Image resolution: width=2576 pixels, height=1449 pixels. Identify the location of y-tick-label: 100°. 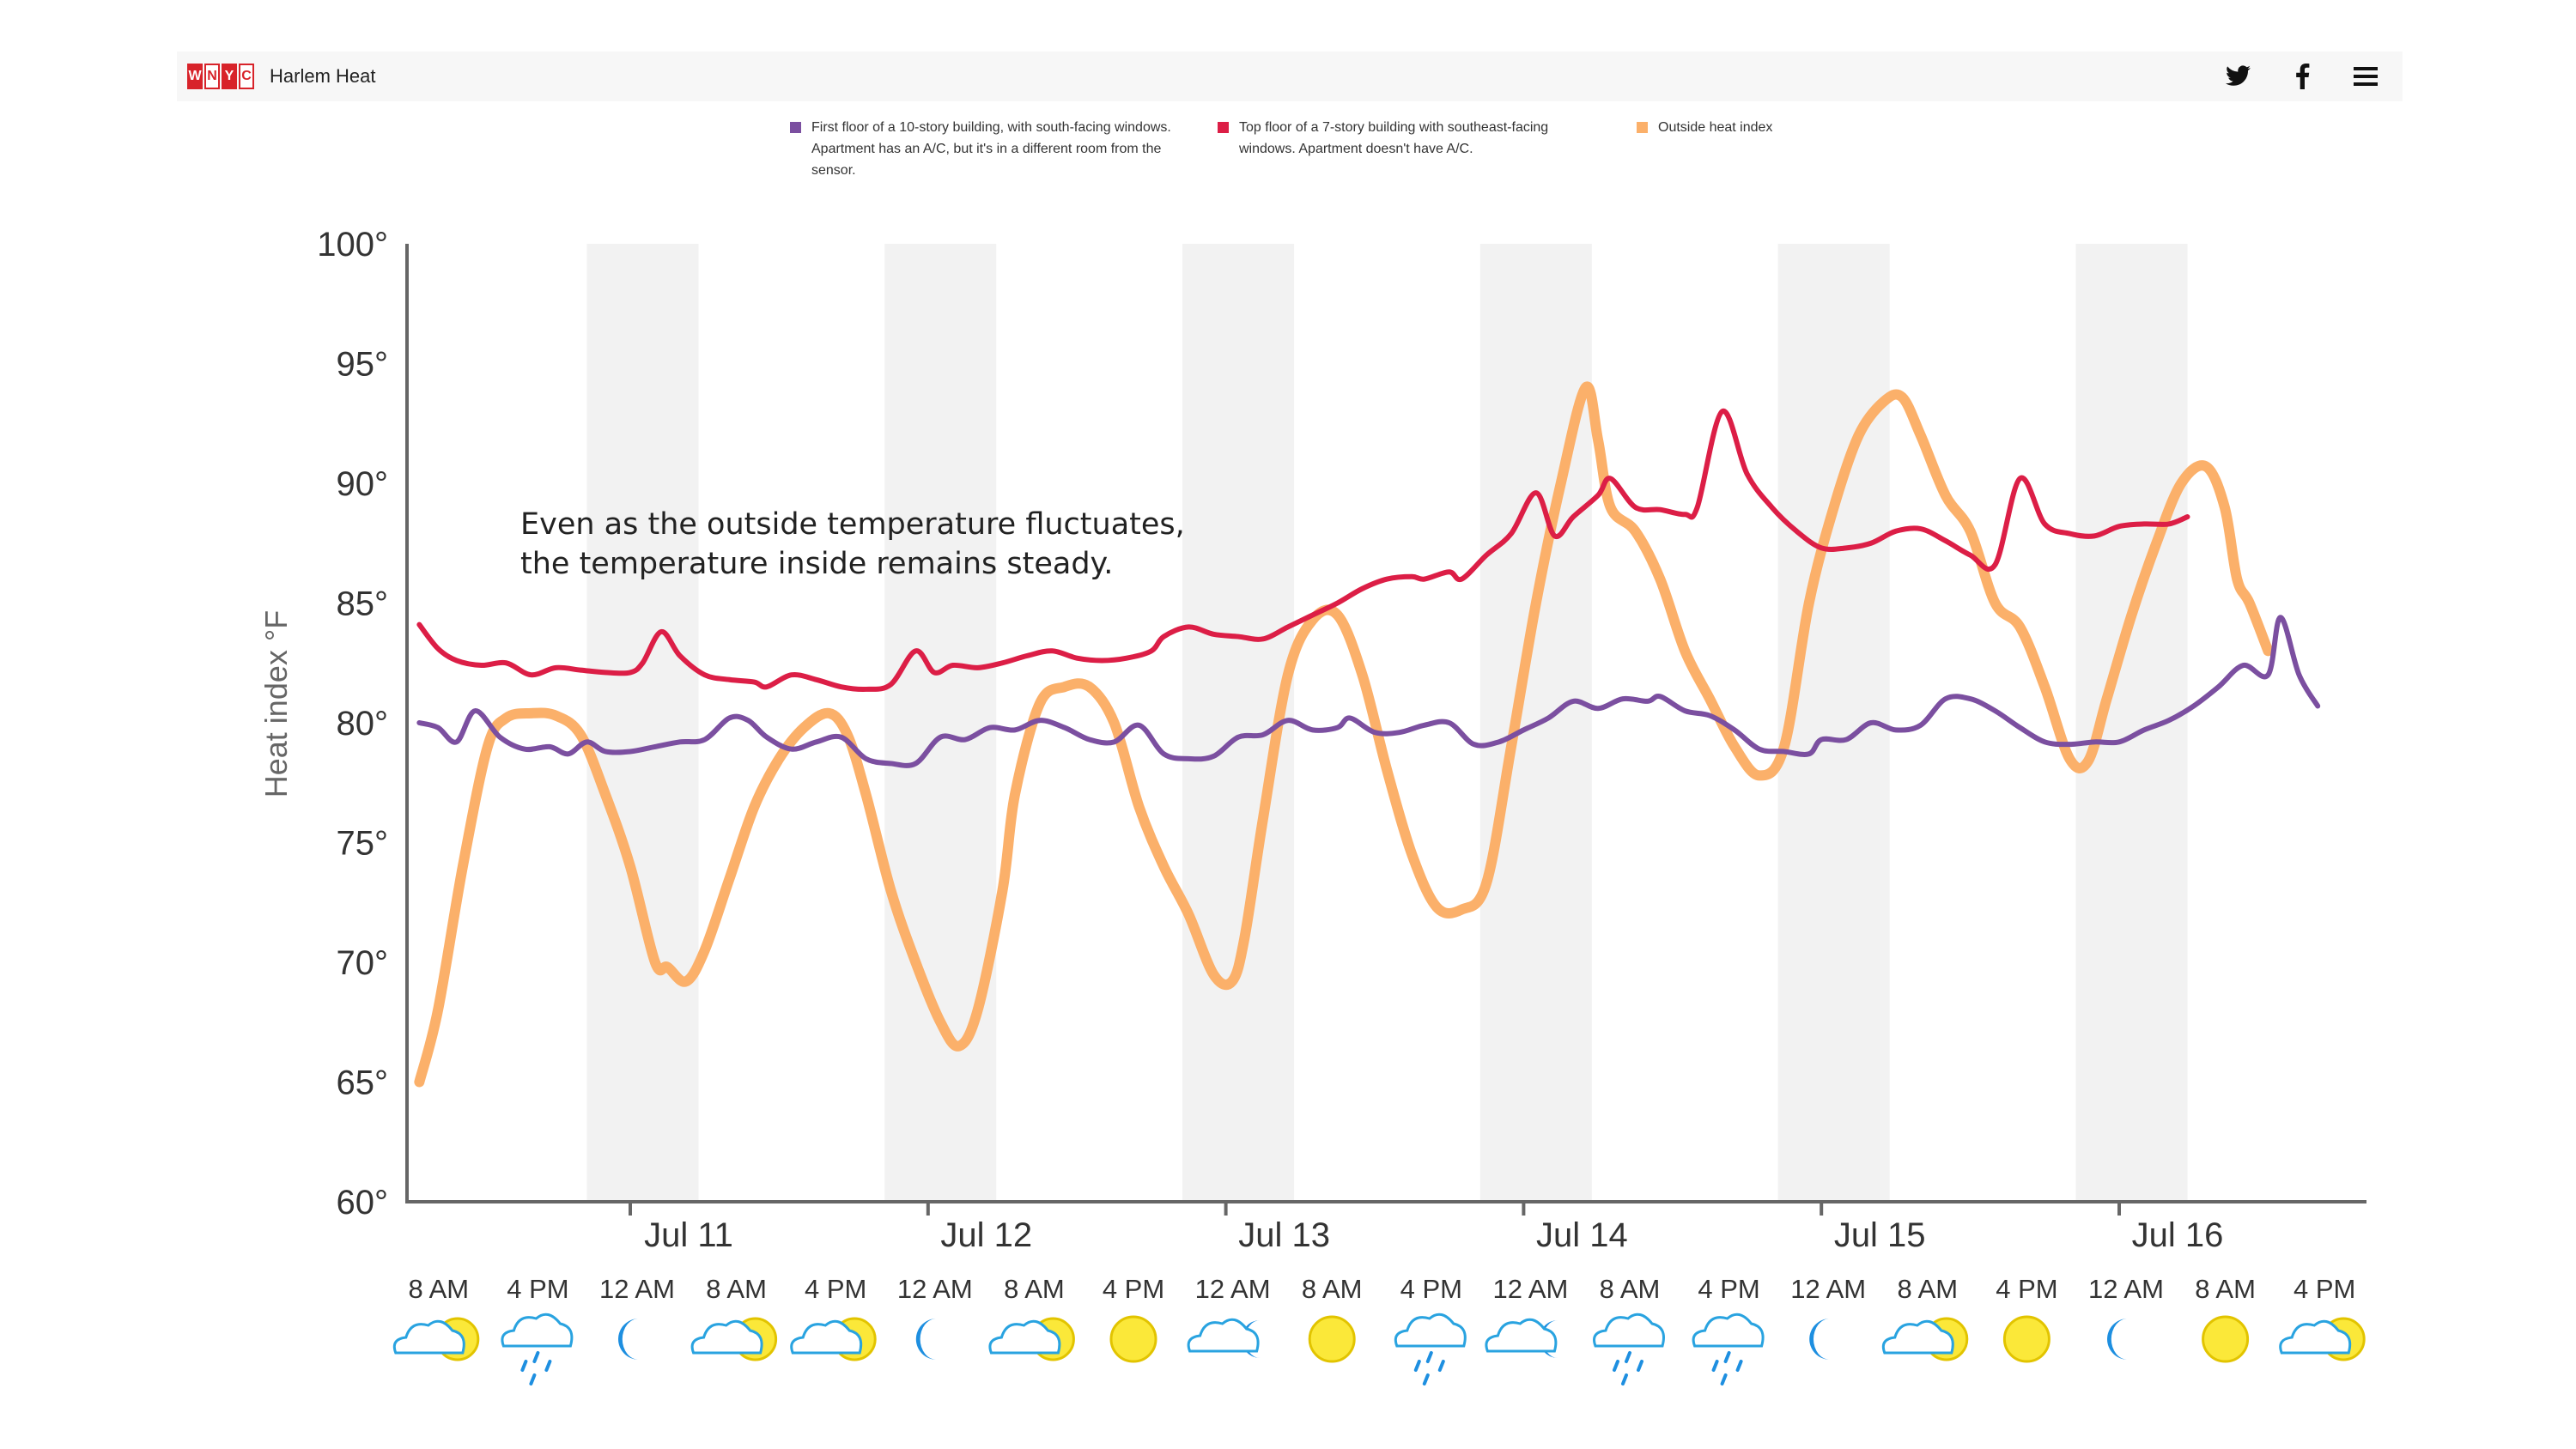
(353, 245).